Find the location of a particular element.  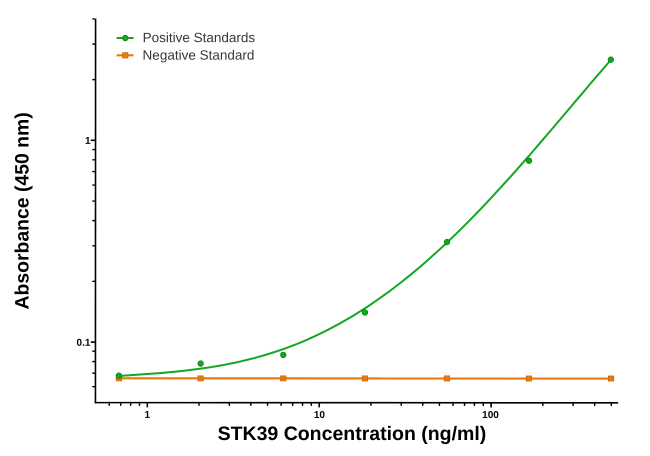

svg-text: 100 is located at coordinates (490, 415).